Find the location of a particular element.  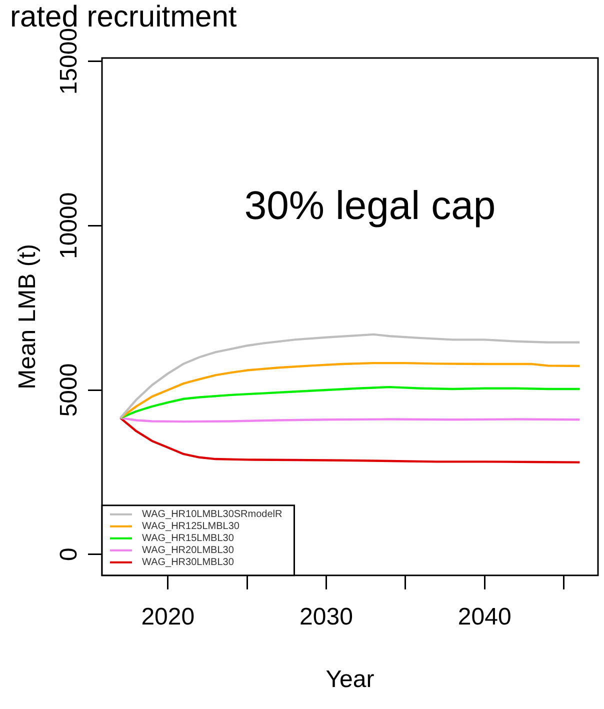

legend-label: WAG_HR20LMBL30 is located at coordinates (188, 550).